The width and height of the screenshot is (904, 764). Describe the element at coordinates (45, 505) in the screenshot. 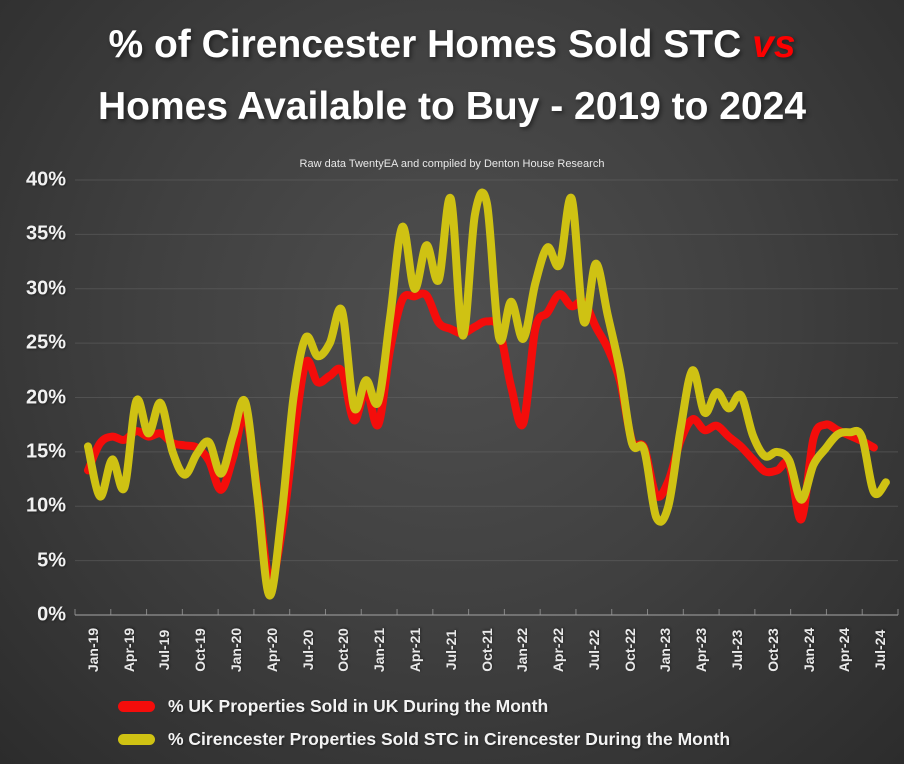

I see `y-tick-label-10%: 10%` at that location.